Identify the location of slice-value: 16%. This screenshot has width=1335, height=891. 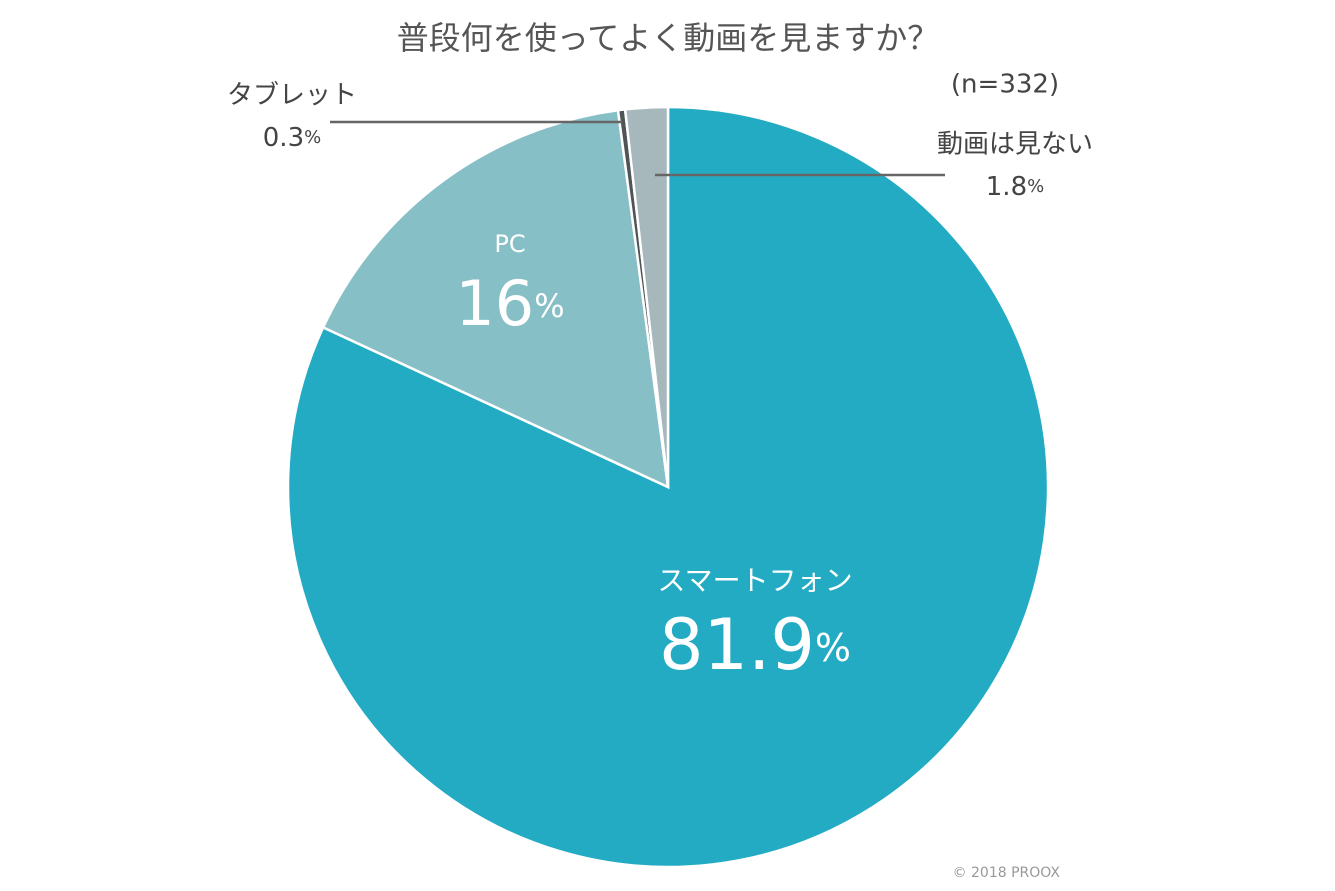
(509, 303).